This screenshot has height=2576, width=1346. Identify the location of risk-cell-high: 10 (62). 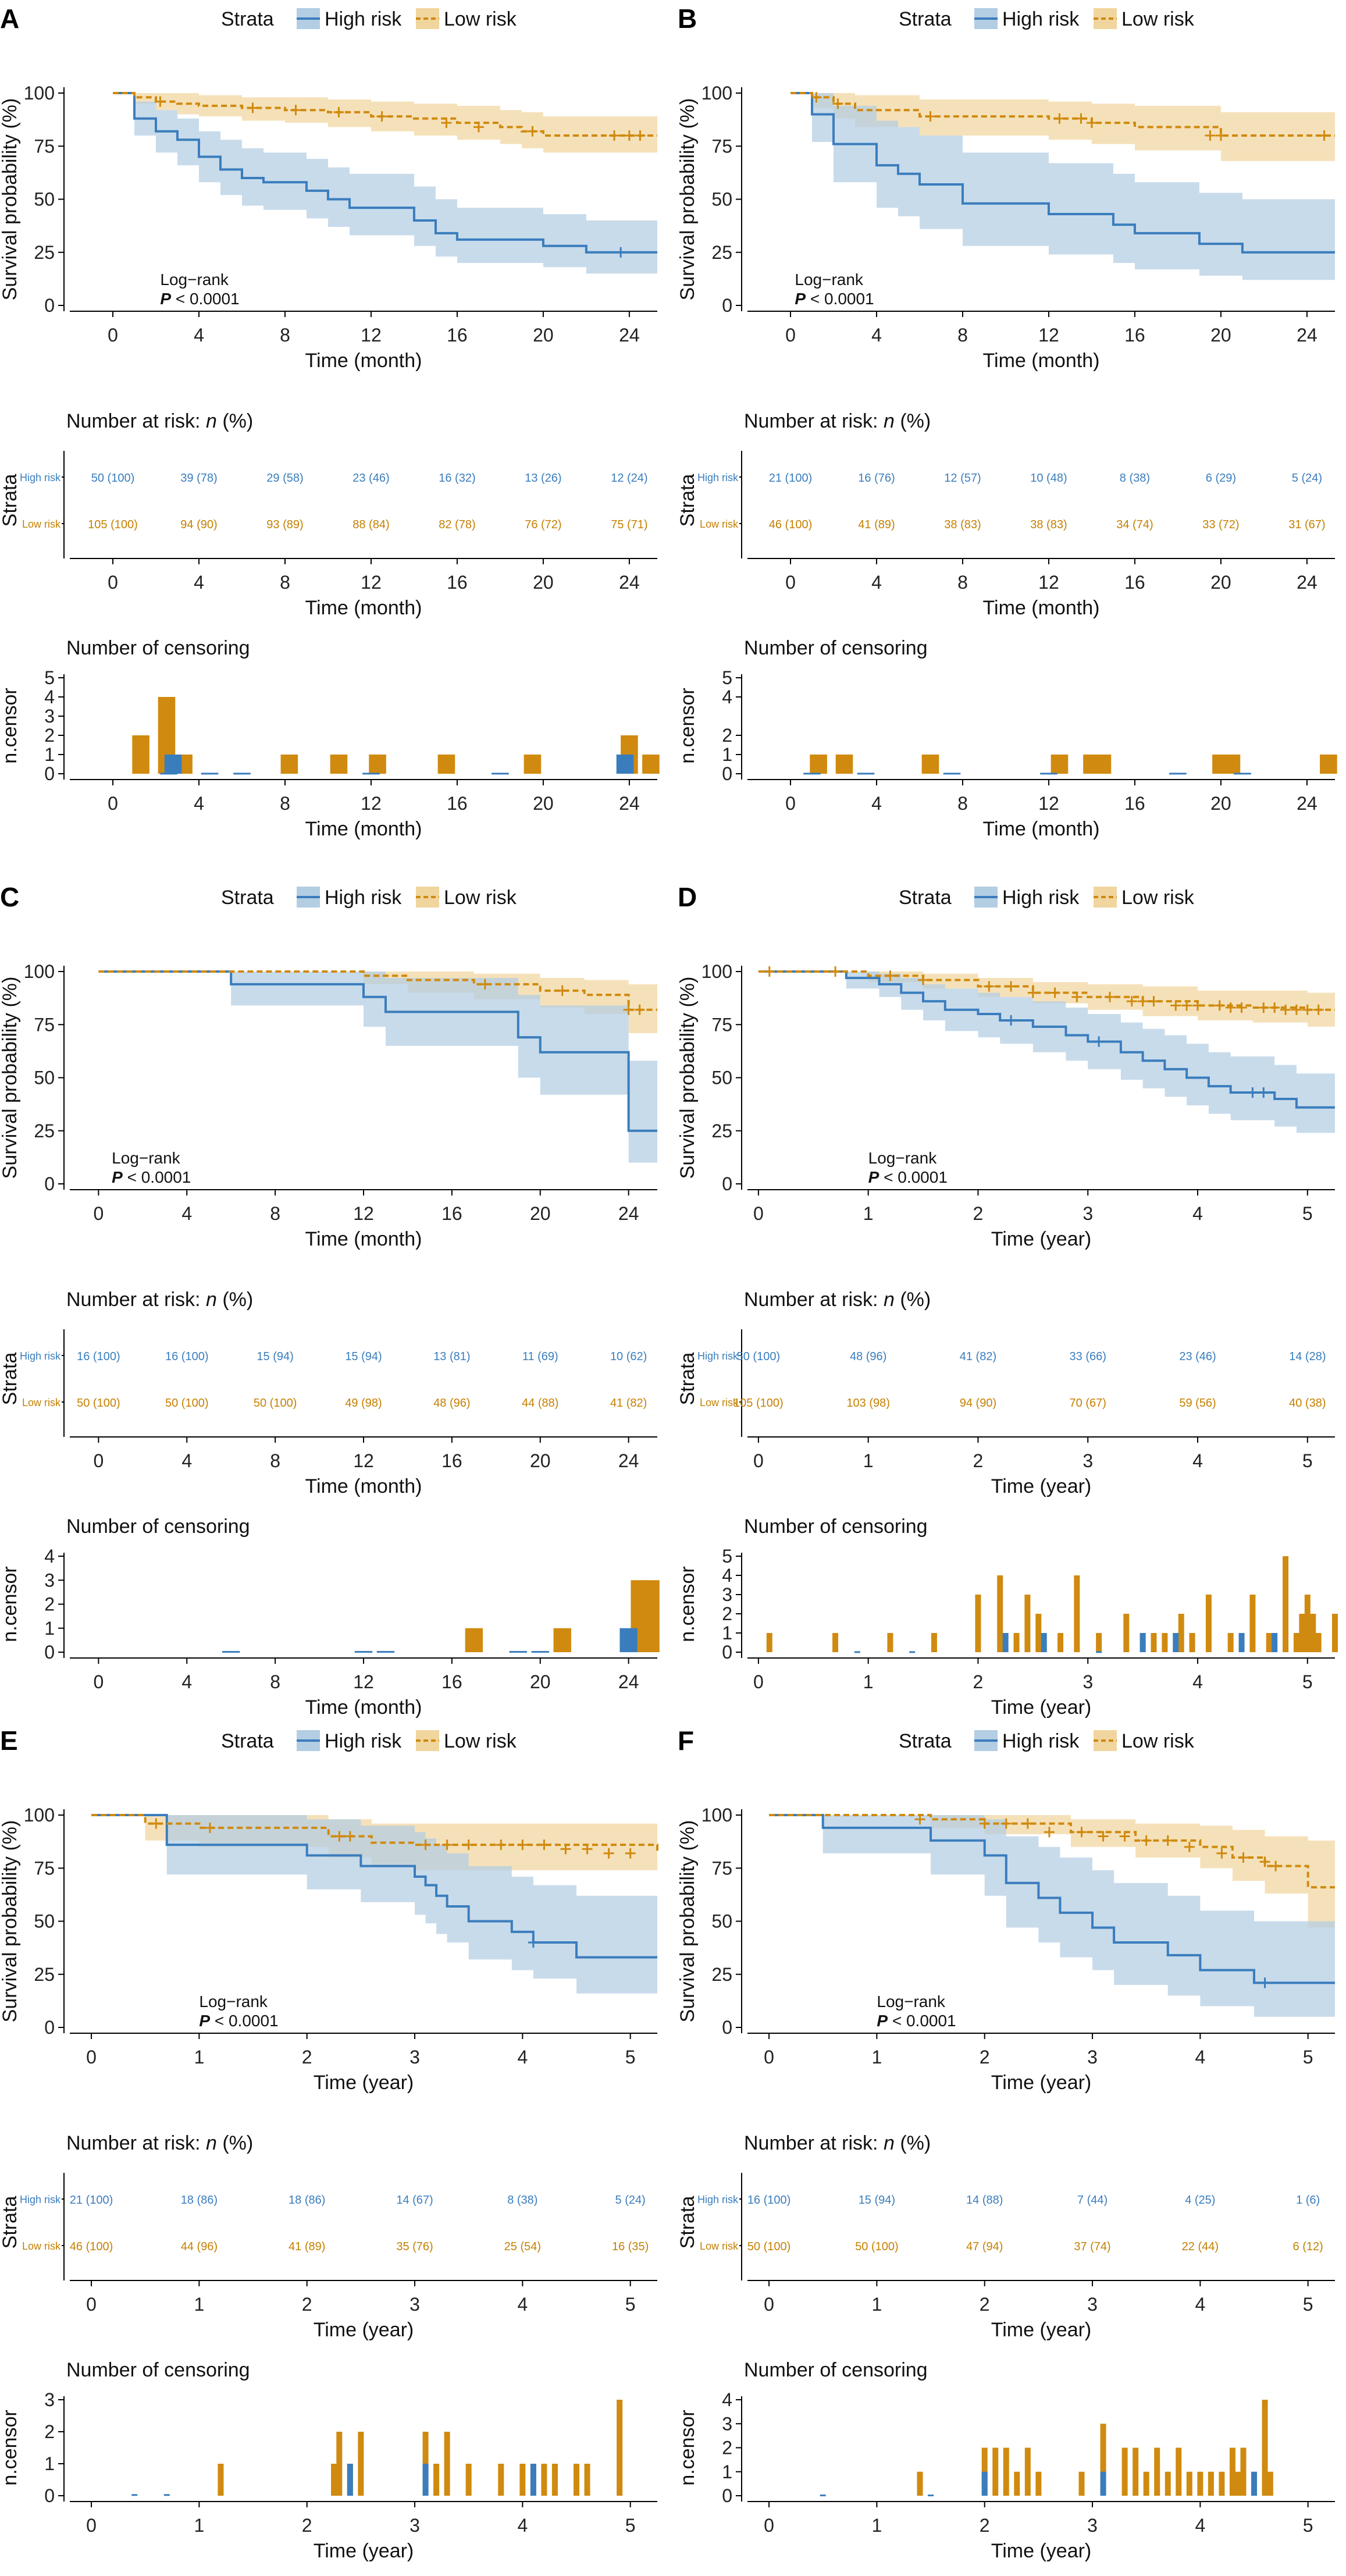
(628, 1357).